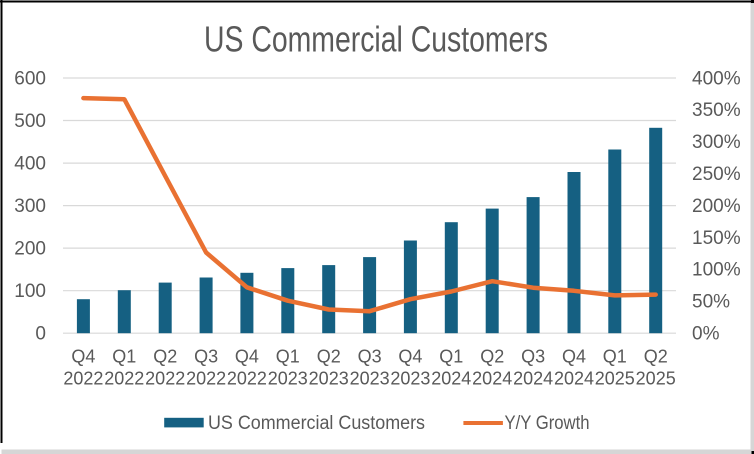 The image size is (754, 454). What do you see at coordinates (716, 174) in the screenshot?
I see `svg-text: 250%` at bounding box center [716, 174].